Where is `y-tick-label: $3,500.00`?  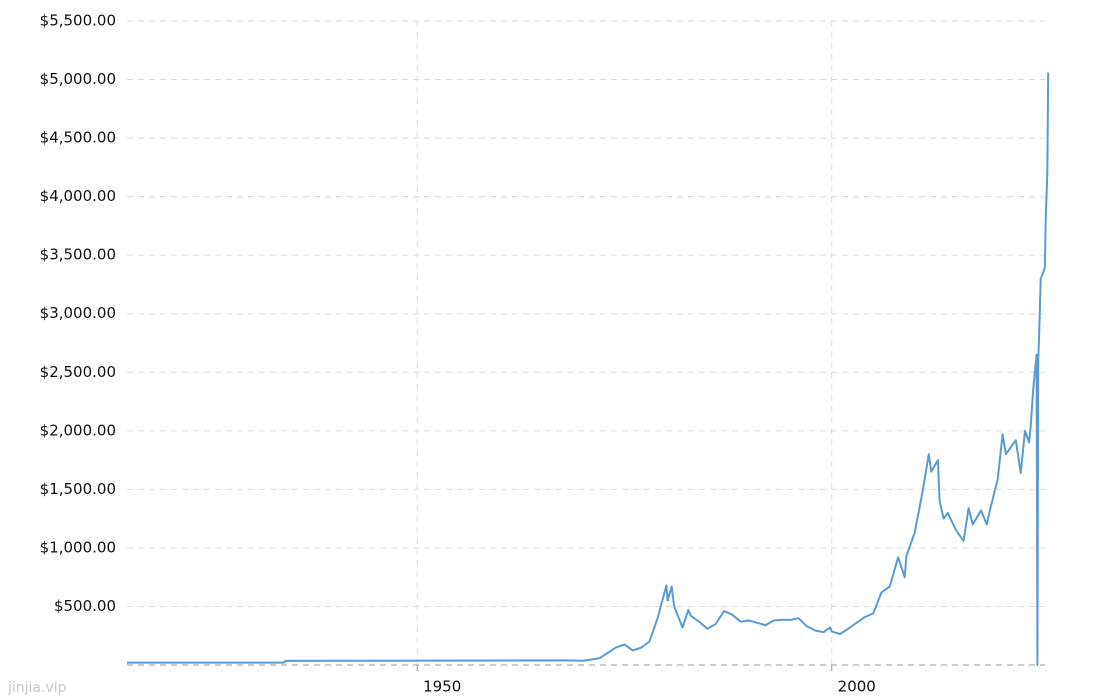 y-tick-label: $3,500.00 is located at coordinates (78, 255).